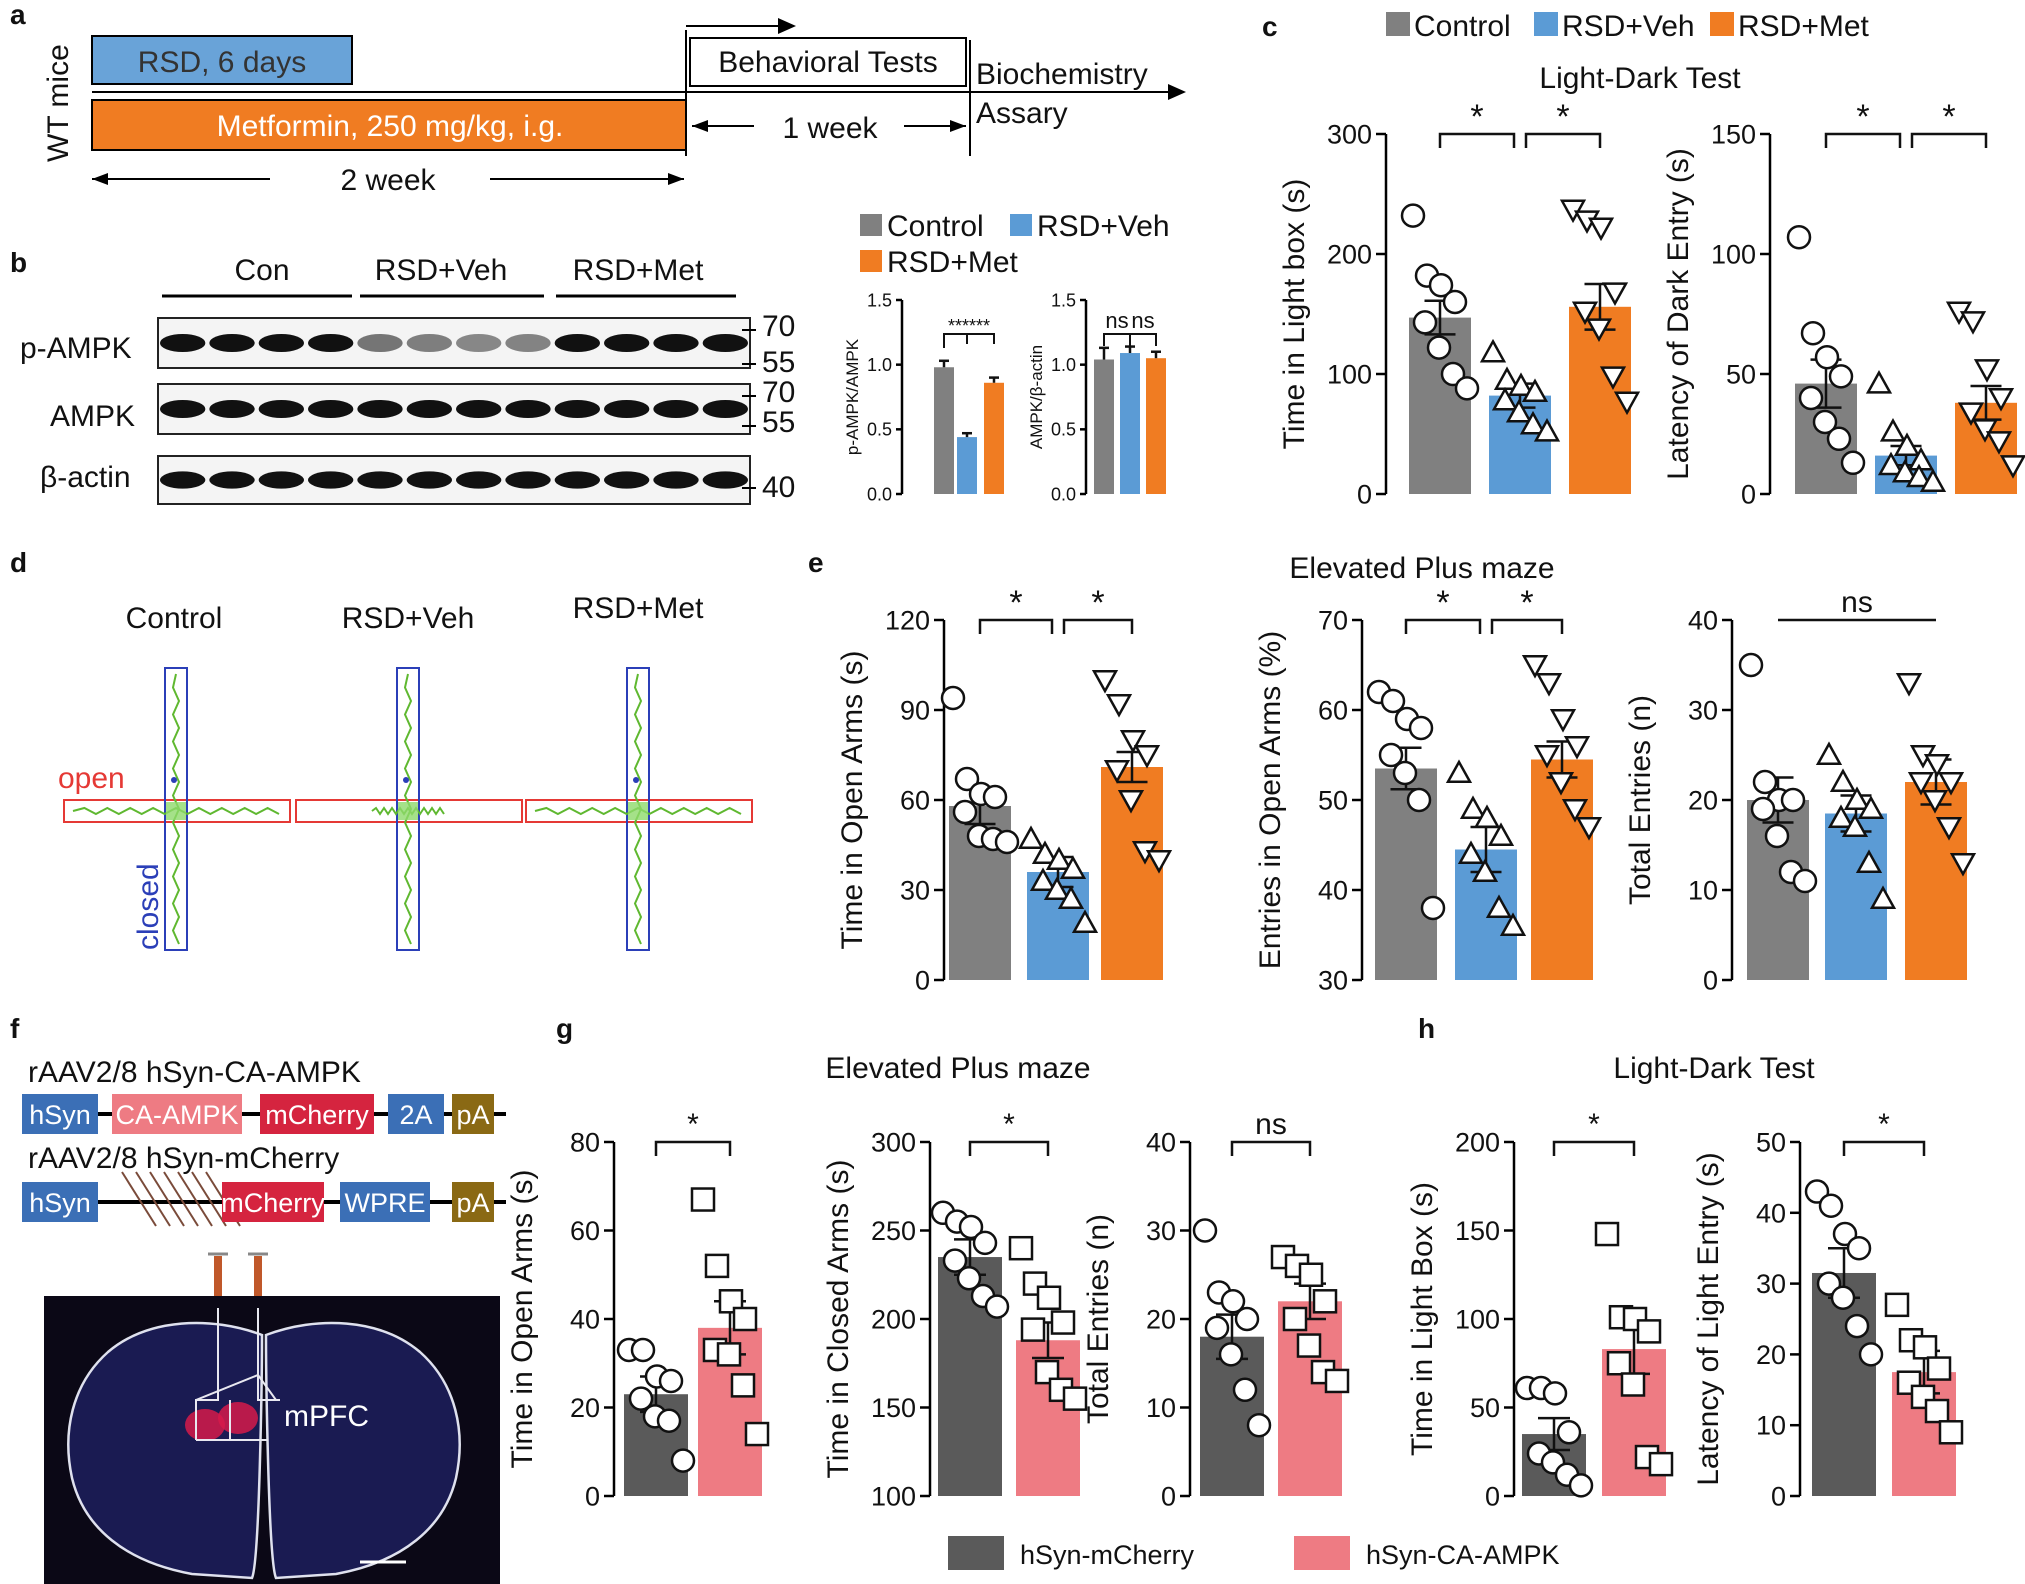 The height and width of the screenshot is (1584, 2025). What do you see at coordinates (1828, 1309) in the screenshot?
I see `chart-h2: 0 10 20 30 40 50 Latency of Light Entry (s) *` at bounding box center [1828, 1309].